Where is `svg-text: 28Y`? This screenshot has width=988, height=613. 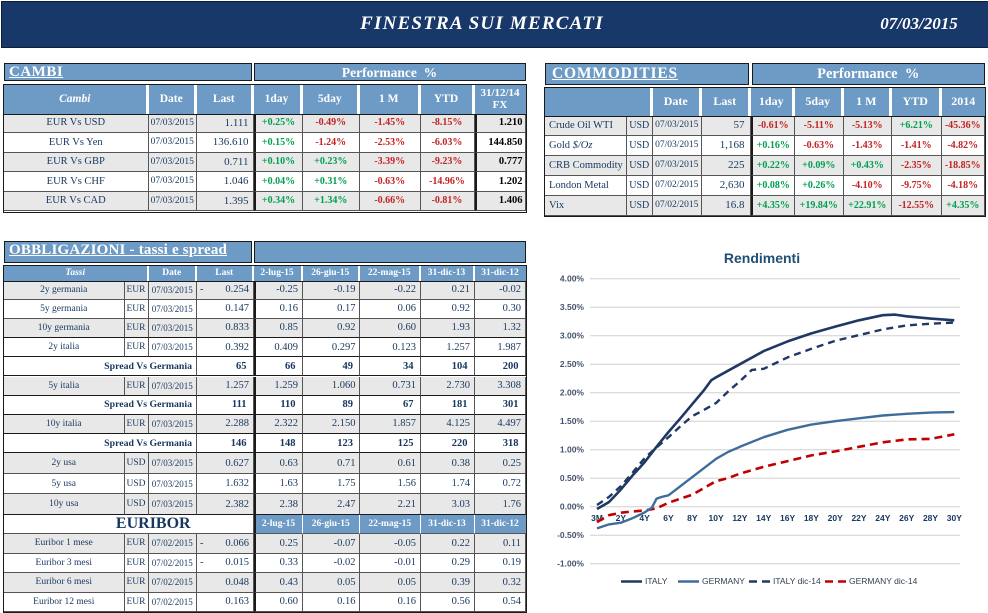
svg-text: 28Y is located at coordinates (930, 518).